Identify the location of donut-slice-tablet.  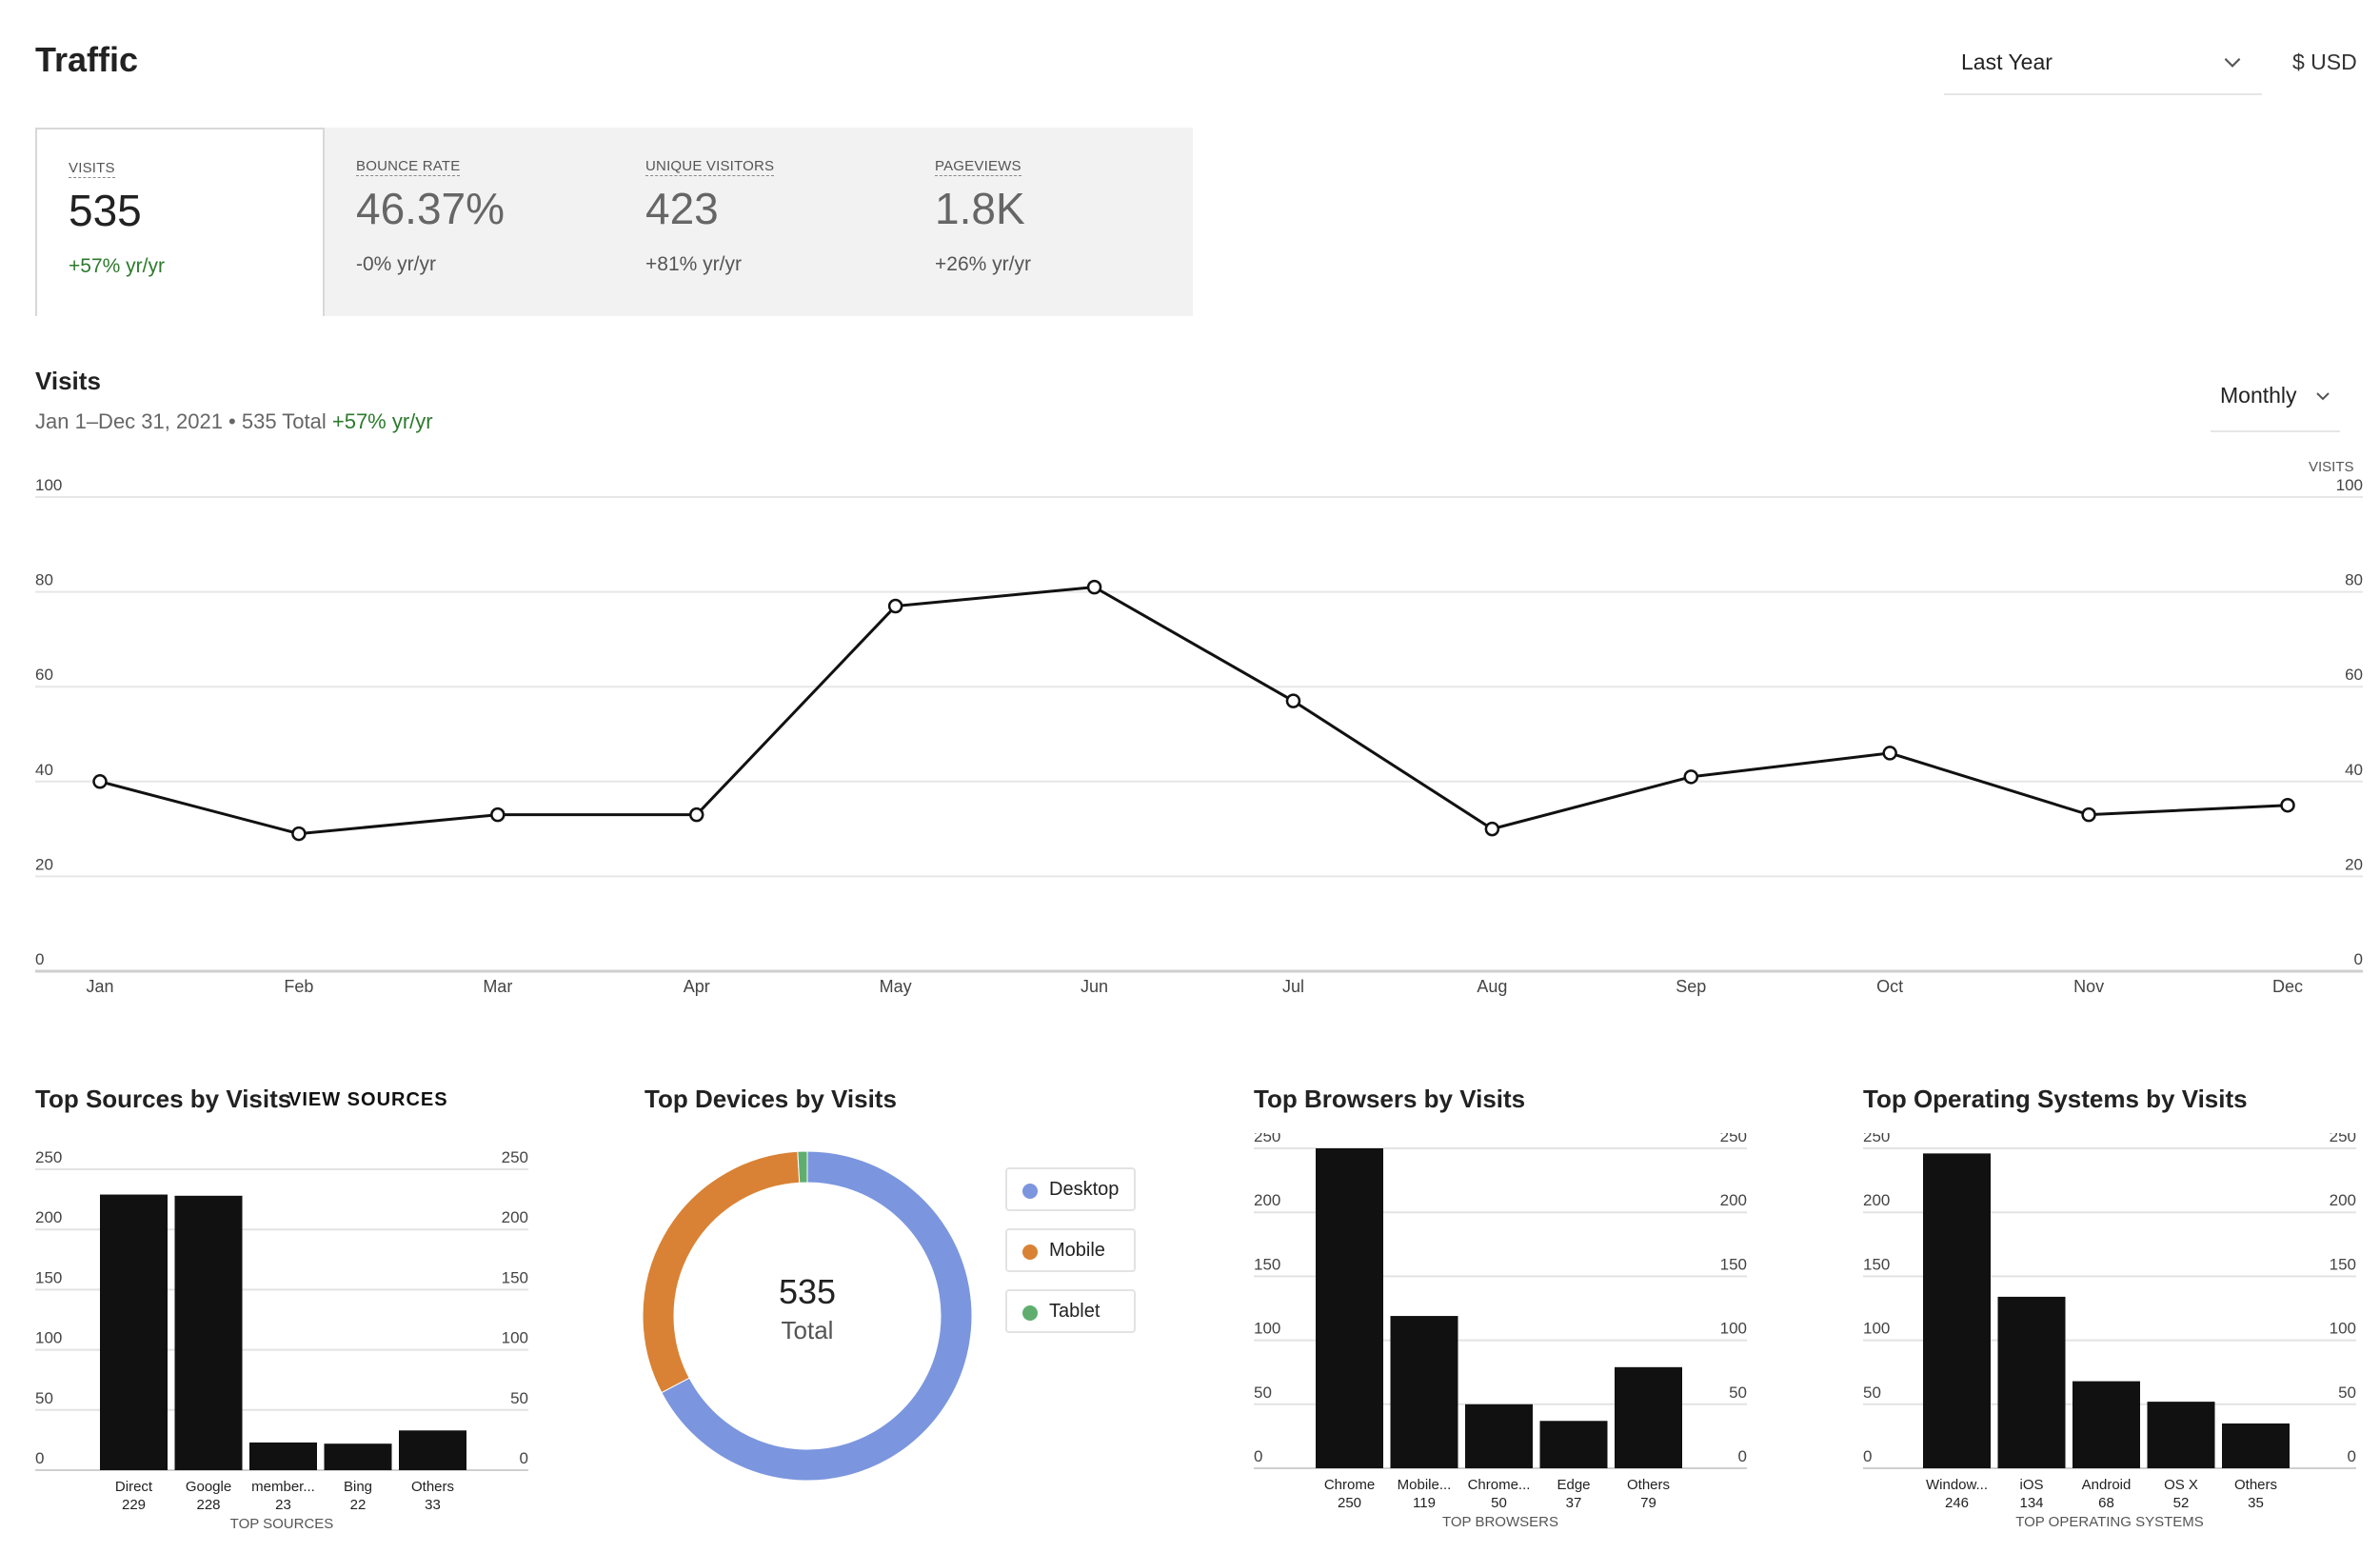
(802, 1167).